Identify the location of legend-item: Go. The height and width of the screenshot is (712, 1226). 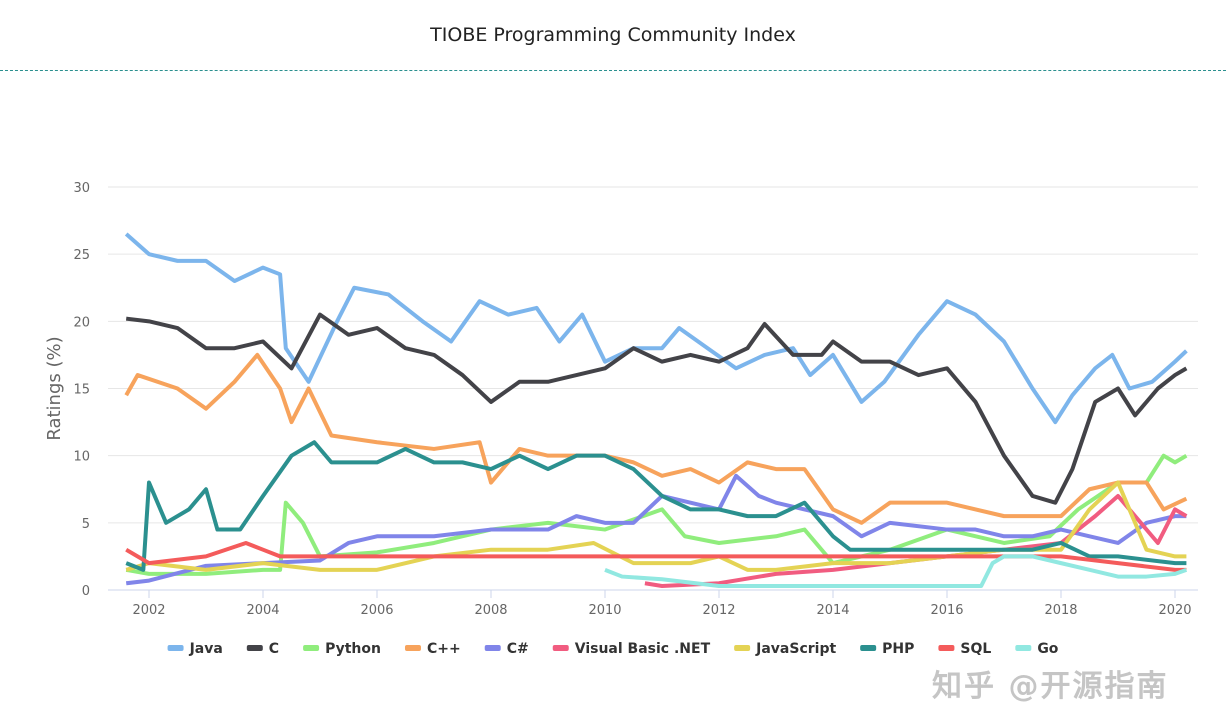
(1047, 649).